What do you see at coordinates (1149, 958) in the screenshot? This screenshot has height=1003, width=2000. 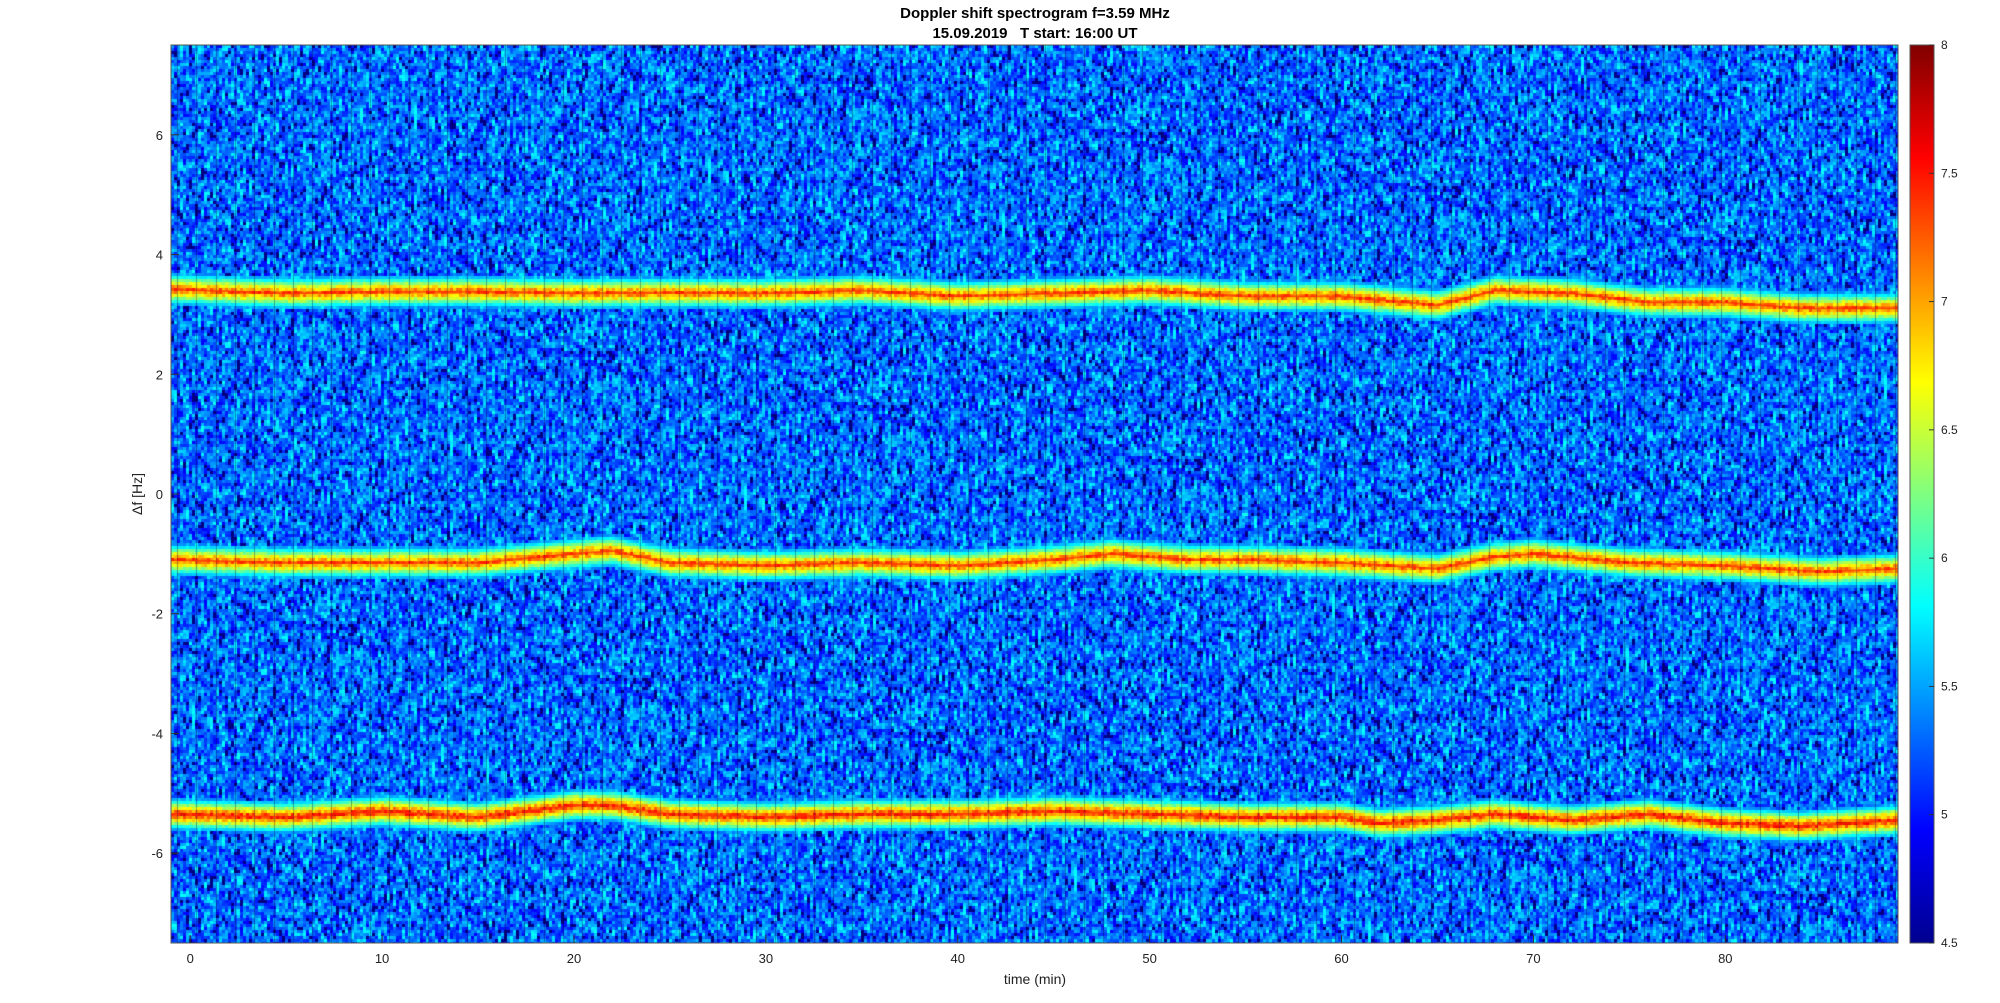 I see `x-tick-label: 50` at bounding box center [1149, 958].